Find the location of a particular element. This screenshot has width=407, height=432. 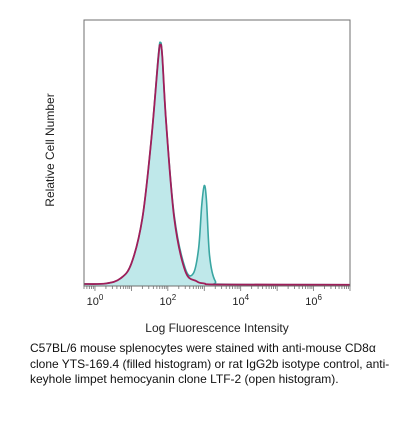

x-axis-ticks: 10⁰ 10² 10⁴ 10⁶ is located at coordinates (217, 297).